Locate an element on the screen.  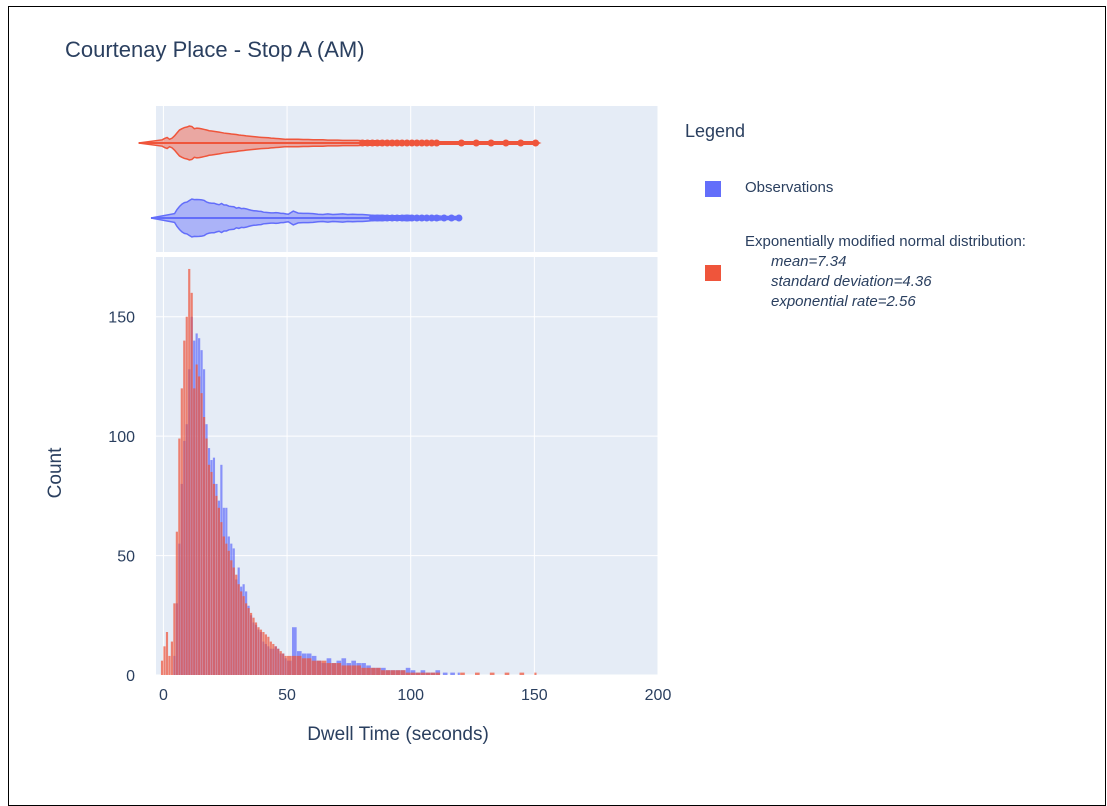
y-axis-title: Count is located at coordinates (55, 472).